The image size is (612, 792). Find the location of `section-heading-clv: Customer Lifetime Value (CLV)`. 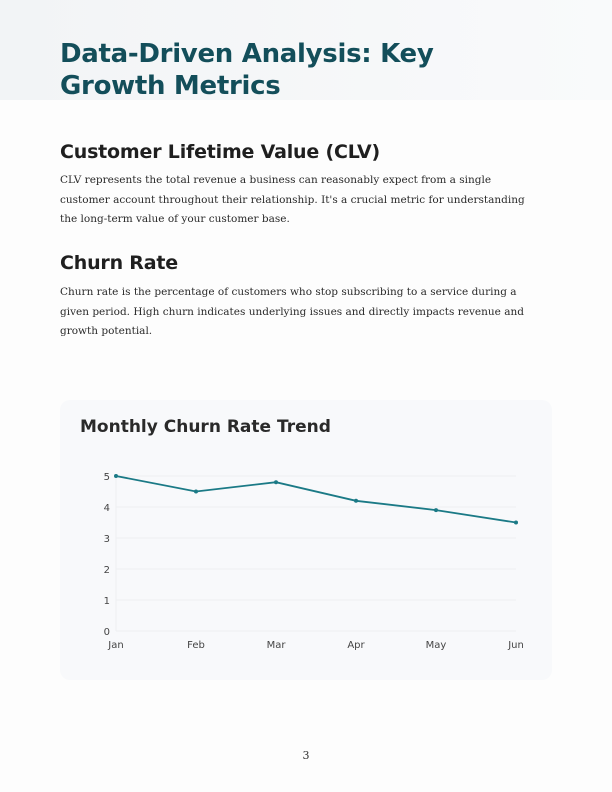

section-heading-clv: Customer Lifetime Value (CLV) is located at coordinates (220, 152).